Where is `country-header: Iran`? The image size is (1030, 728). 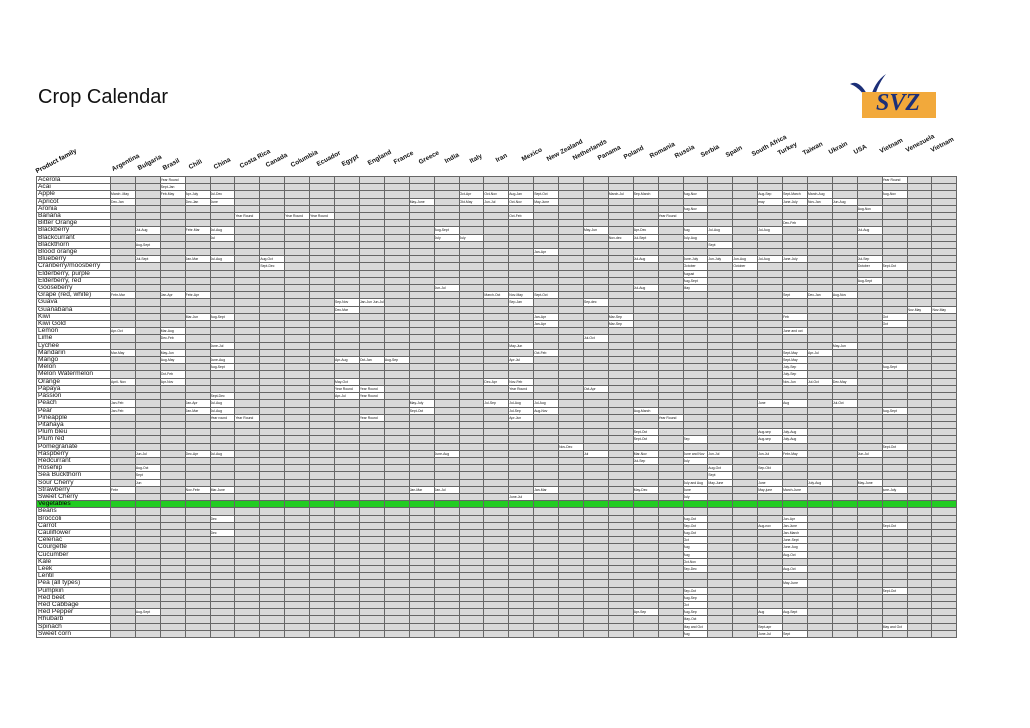
country-header: Iran is located at coordinates (501, 158).